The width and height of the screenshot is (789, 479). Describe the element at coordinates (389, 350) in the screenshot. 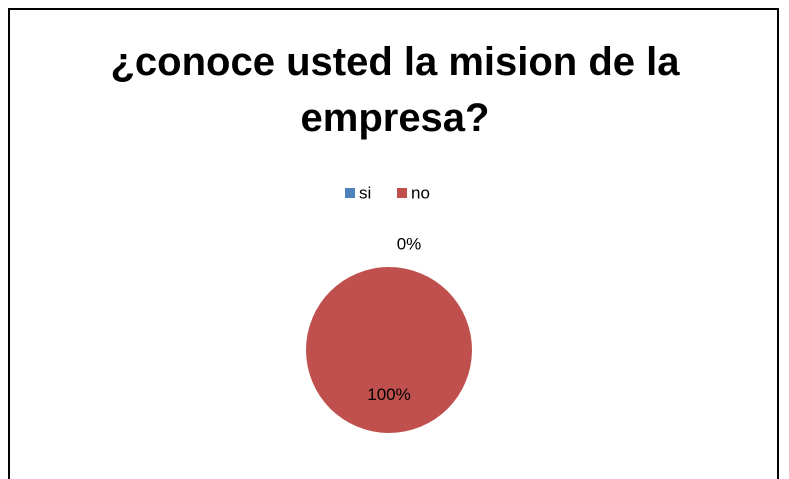

I see `pie-slice` at that location.